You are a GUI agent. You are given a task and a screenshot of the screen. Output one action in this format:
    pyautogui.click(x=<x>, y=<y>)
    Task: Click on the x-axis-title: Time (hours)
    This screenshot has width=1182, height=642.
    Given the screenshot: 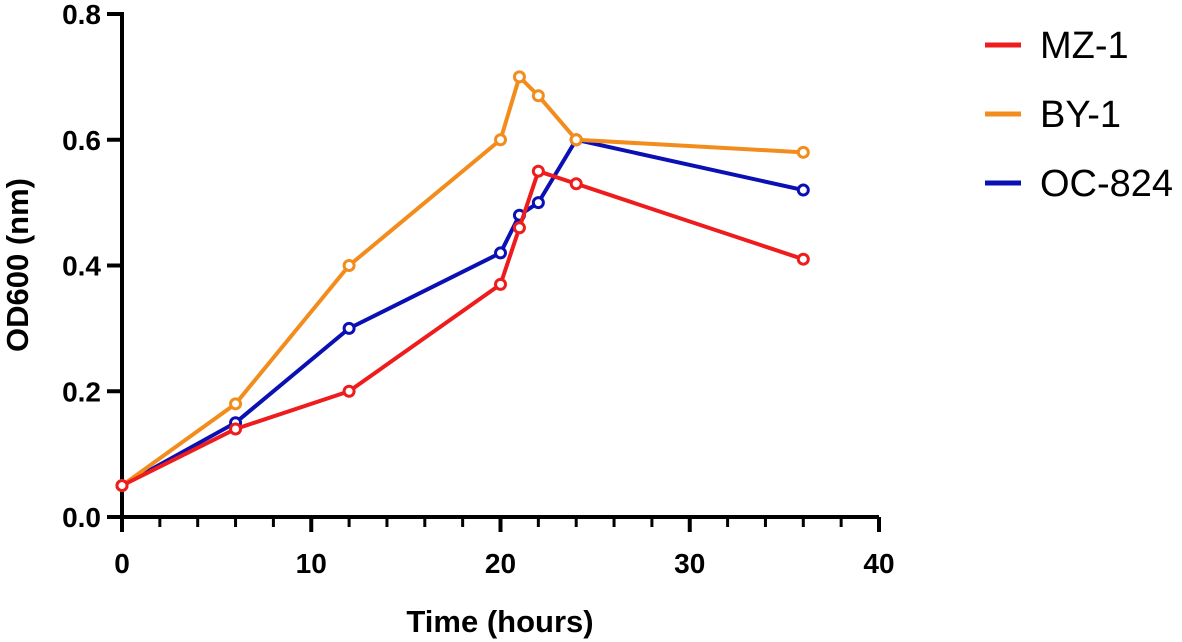 What is the action you would take?
    pyautogui.click(x=499, y=621)
    